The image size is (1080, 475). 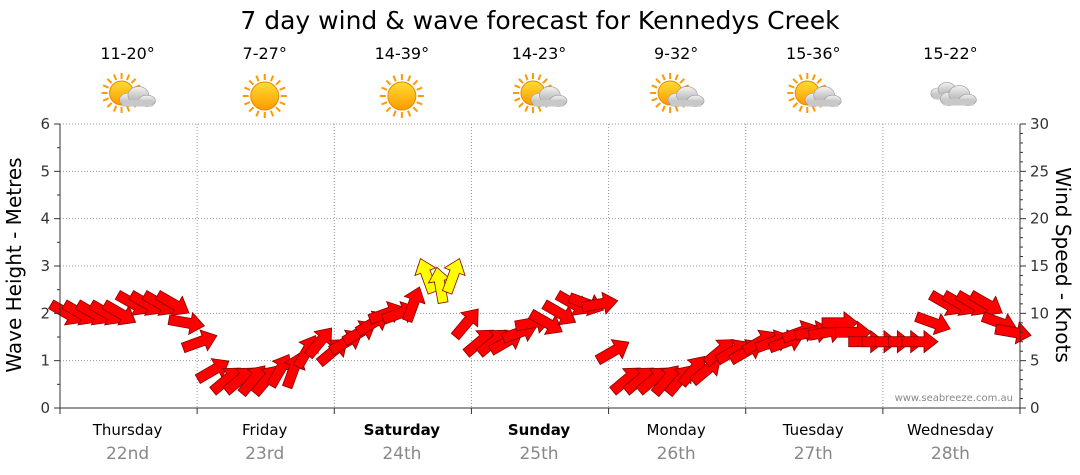 What do you see at coordinates (954, 398) in the screenshot?
I see `credit-label: www.seabreeze.com.au` at bounding box center [954, 398].